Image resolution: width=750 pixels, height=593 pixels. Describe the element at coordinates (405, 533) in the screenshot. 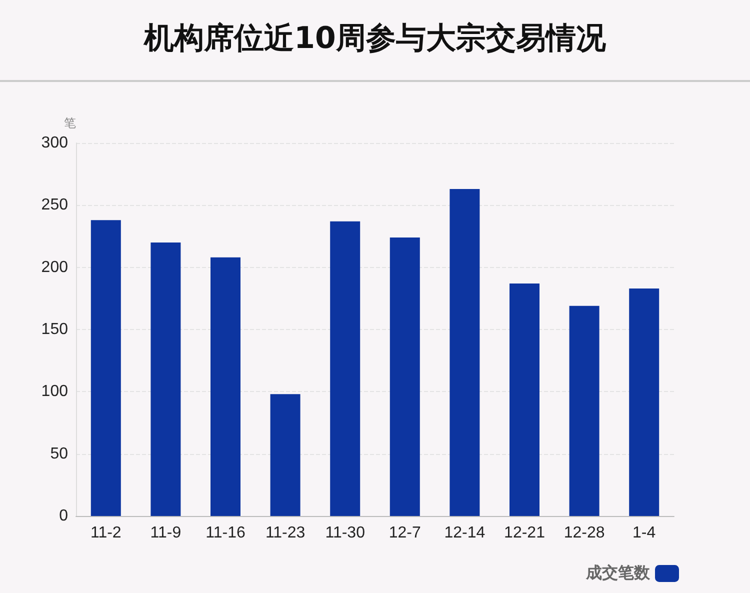

I see `x-tick-label: 12-7` at that location.